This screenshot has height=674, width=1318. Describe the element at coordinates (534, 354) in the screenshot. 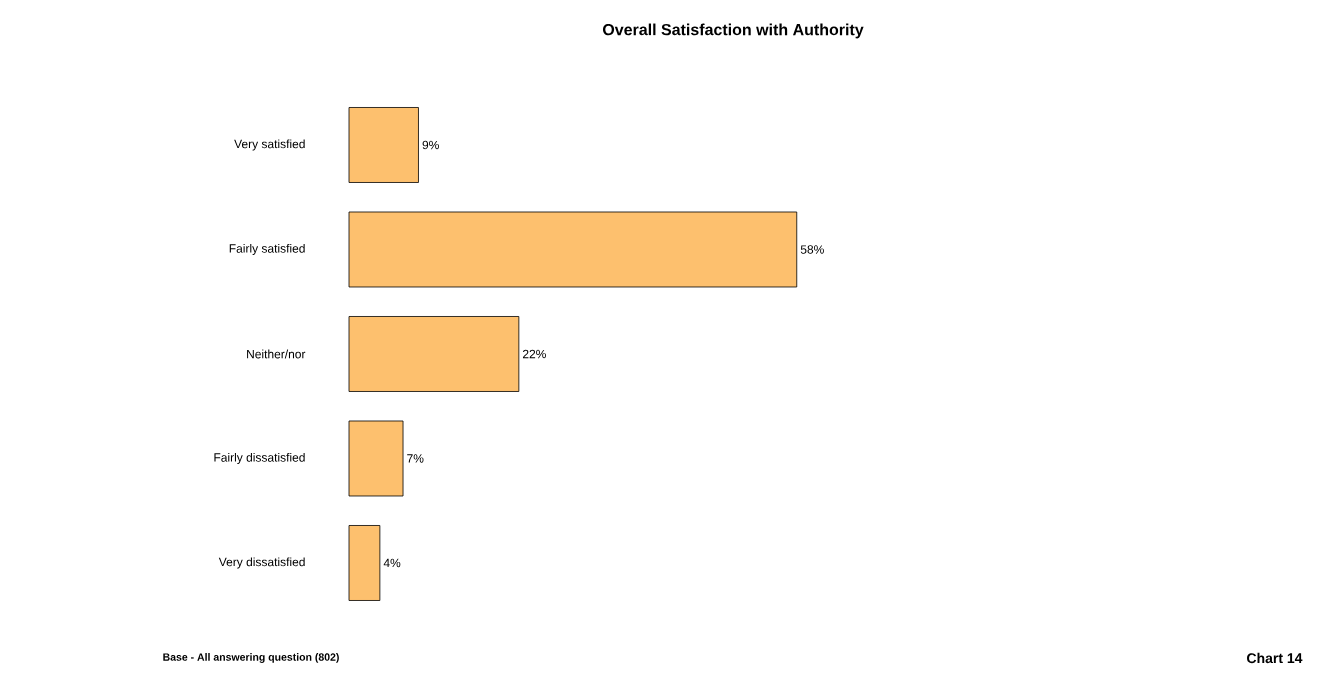

I see `data-label: 22%` at that location.